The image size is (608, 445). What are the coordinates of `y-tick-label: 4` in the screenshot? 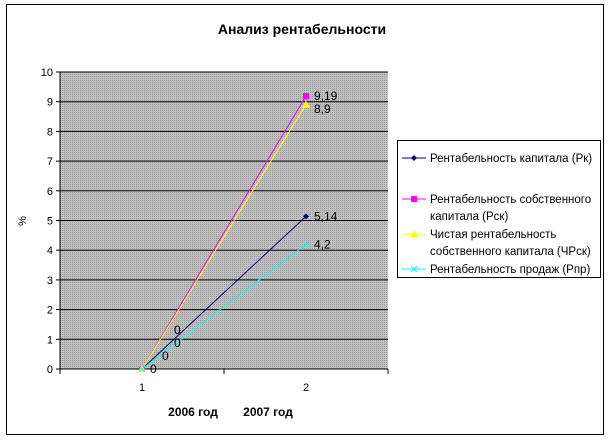 It's located at (50, 251).